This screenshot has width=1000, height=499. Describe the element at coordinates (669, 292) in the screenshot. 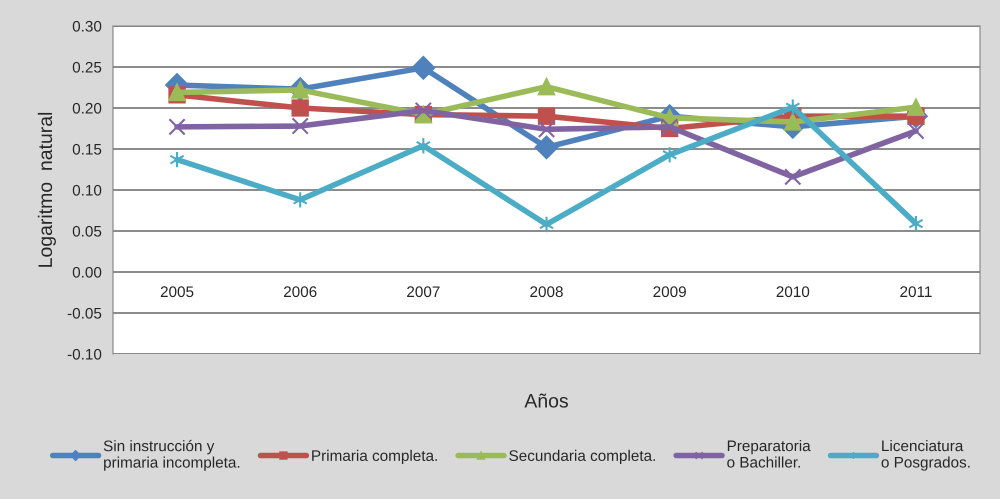

I see `x-tick-label: 2009` at that location.